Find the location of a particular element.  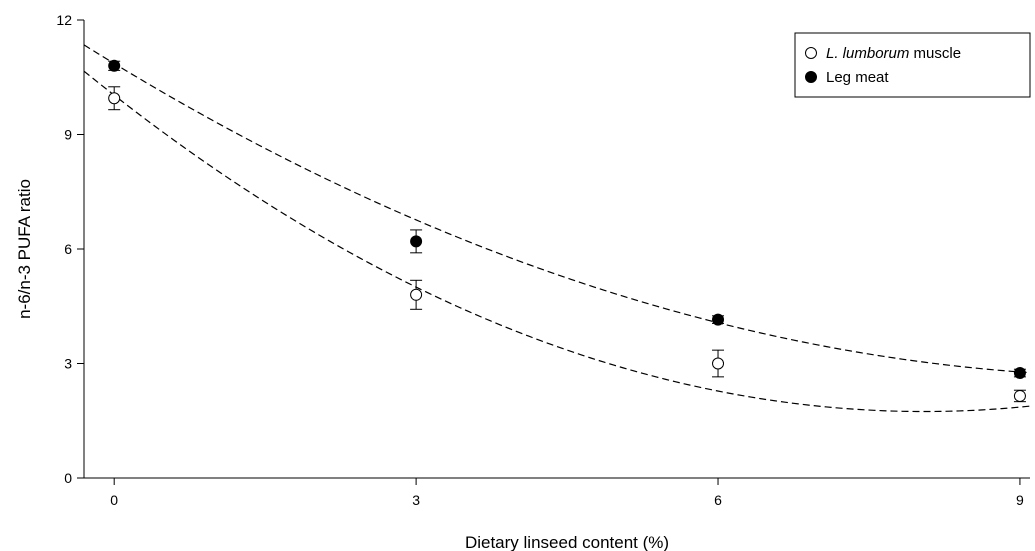

x-tick-label: 3 is located at coordinates (416, 500).